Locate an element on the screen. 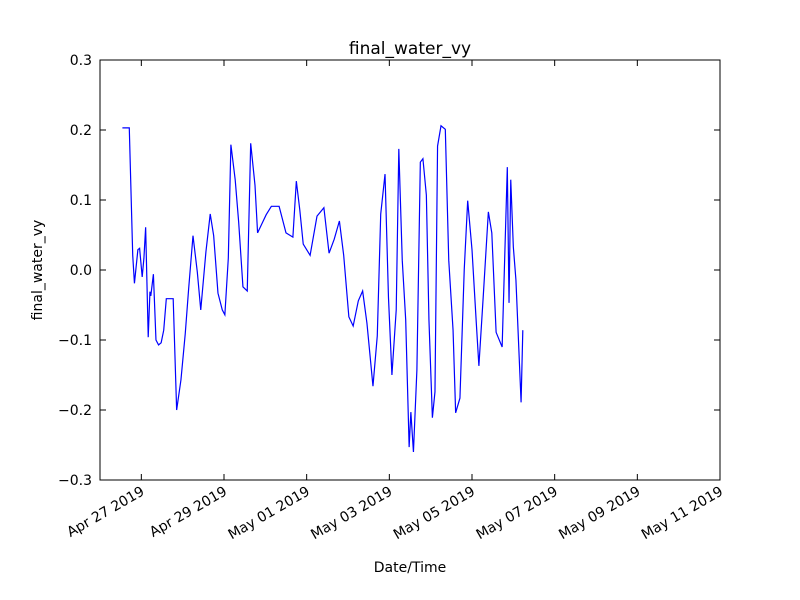 The height and width of the screenshot is (600, 800). y-tick-label: 0.0 is located at coordinates (81, 271).